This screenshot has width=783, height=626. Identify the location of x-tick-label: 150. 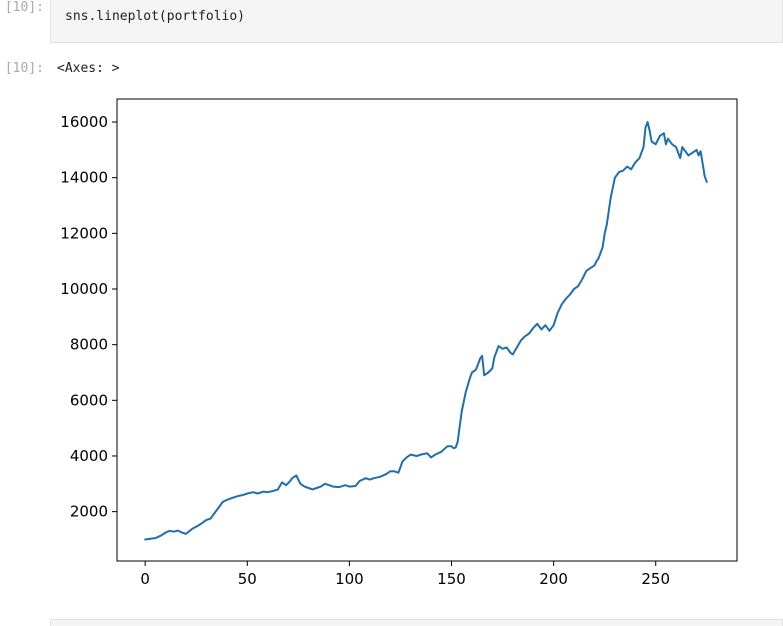
(451, 579).